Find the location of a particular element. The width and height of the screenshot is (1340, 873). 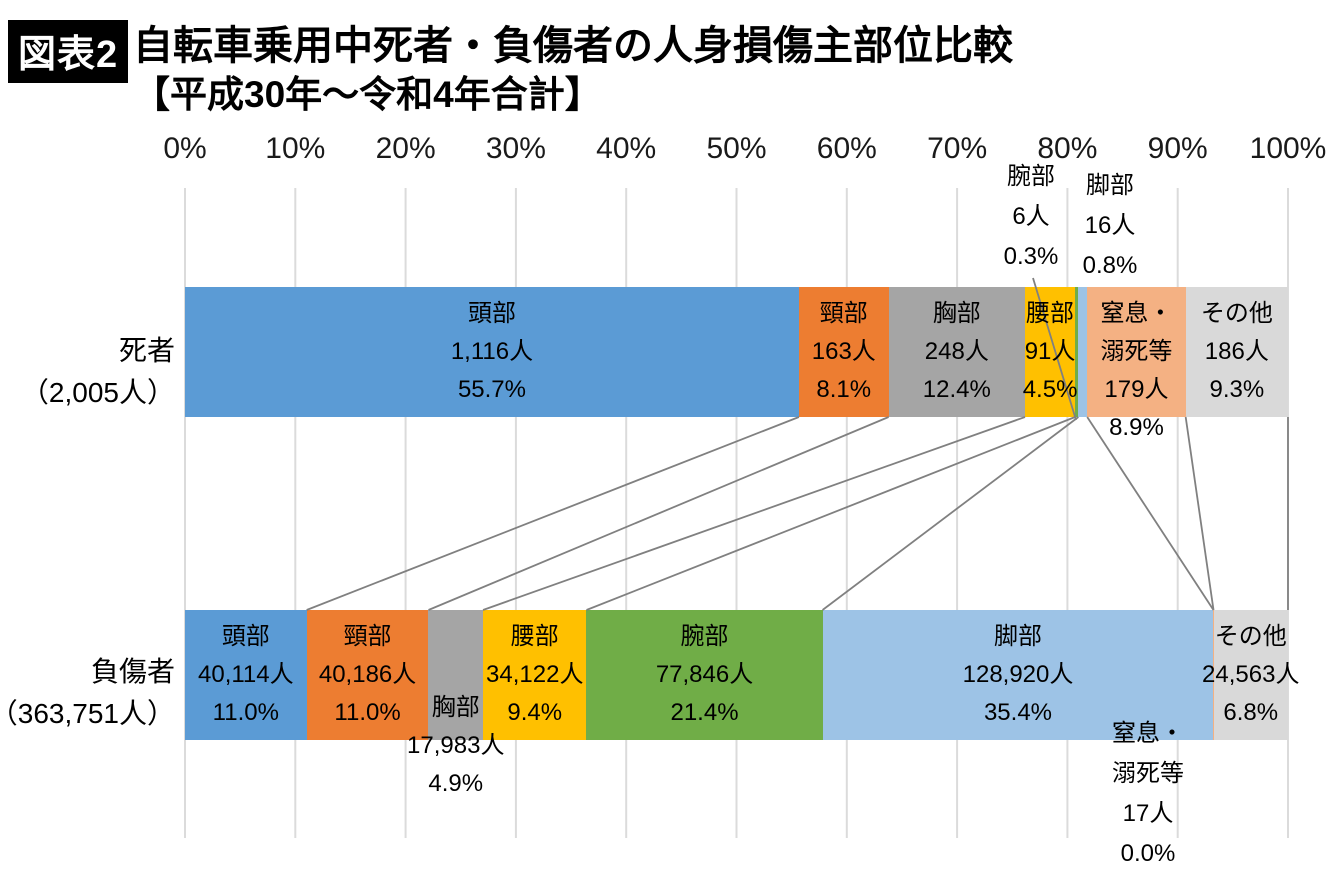

segment-label-line: 248人 is located at coordinates (956, 351).